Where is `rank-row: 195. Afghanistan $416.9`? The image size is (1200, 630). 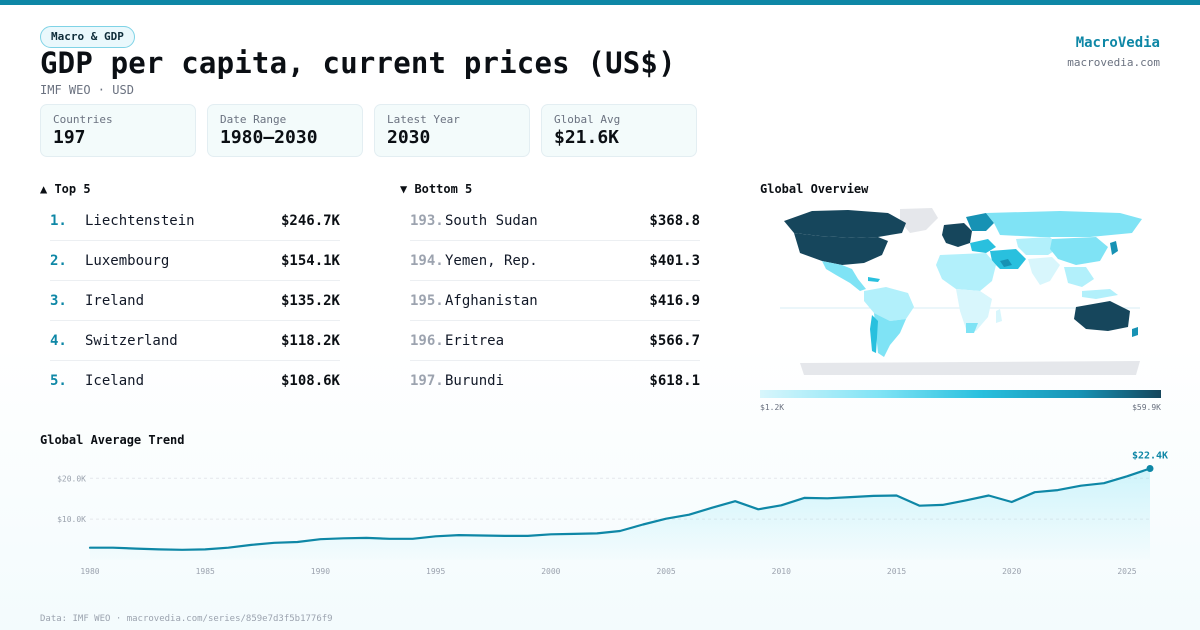
rank-row: 195. Afghanistan $416.9 is located at coordinates (555, 301).